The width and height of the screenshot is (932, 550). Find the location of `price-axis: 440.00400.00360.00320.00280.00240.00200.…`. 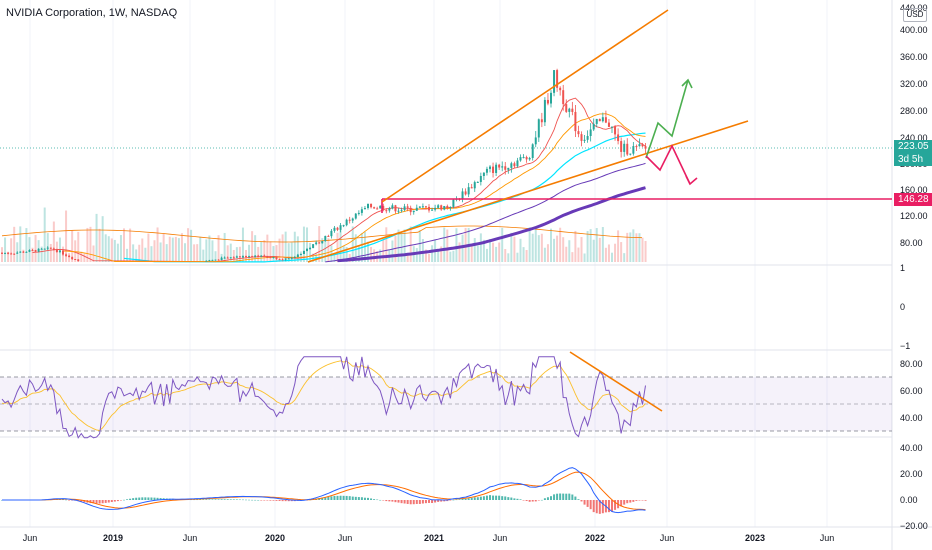

price-axis: 440.00400.00360.00320.00280.00240.00200.… is located at coordinates (914, 125).